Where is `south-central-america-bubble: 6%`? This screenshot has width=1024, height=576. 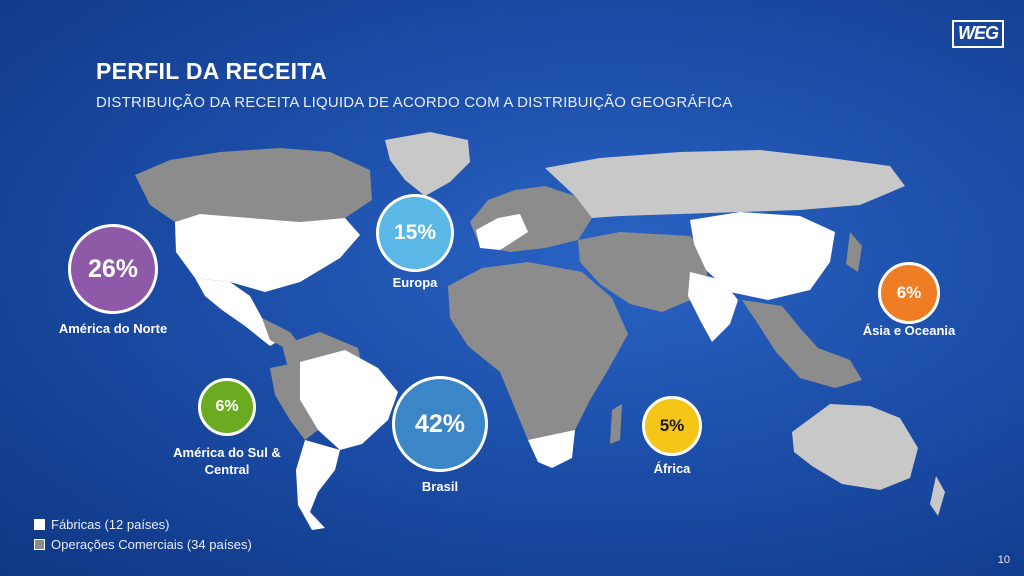
south-central-america-bubble: 6% is located at coordinates (227, 407).